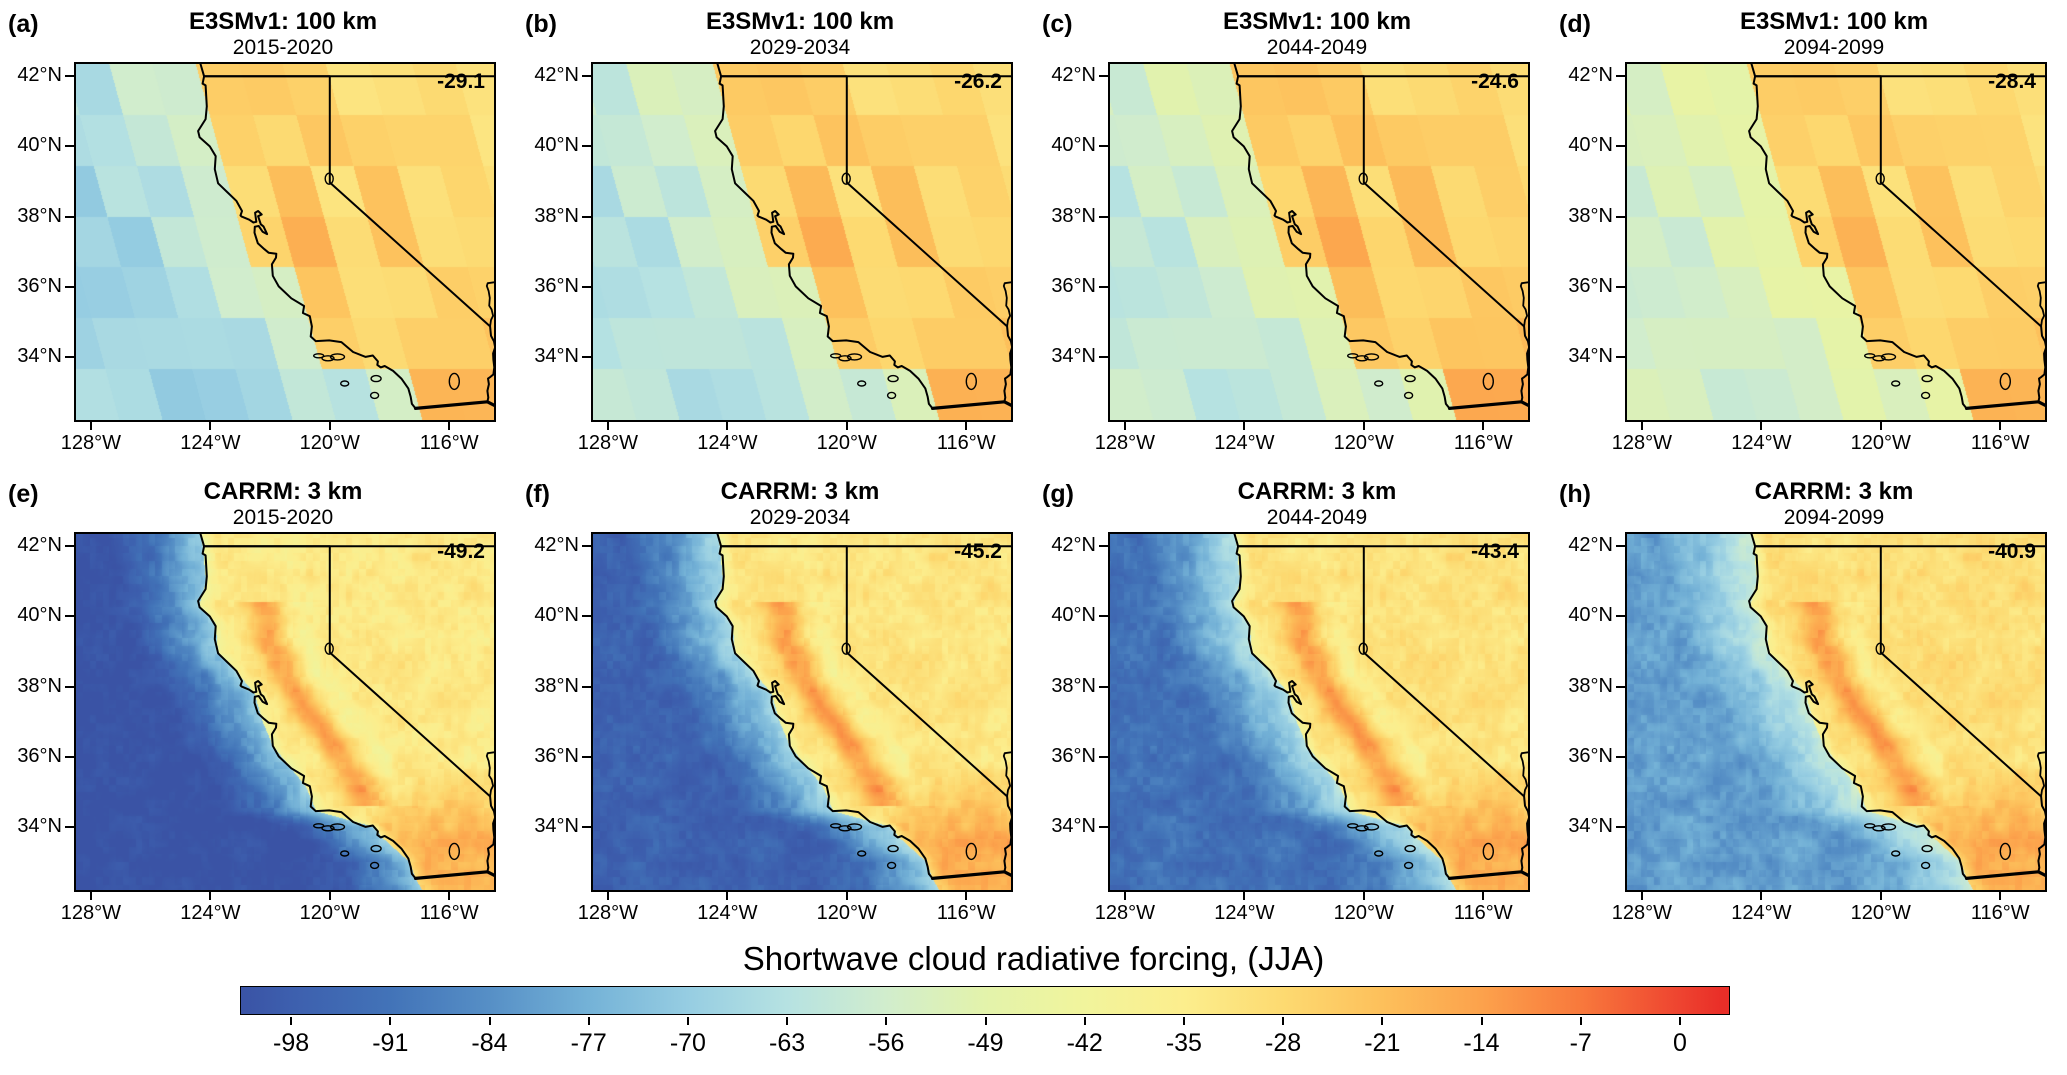 Image resolution: width=2067 pixels, height=1075 pixels. I want to click on domain-mean-value: -28.4, so click(2012, 81).